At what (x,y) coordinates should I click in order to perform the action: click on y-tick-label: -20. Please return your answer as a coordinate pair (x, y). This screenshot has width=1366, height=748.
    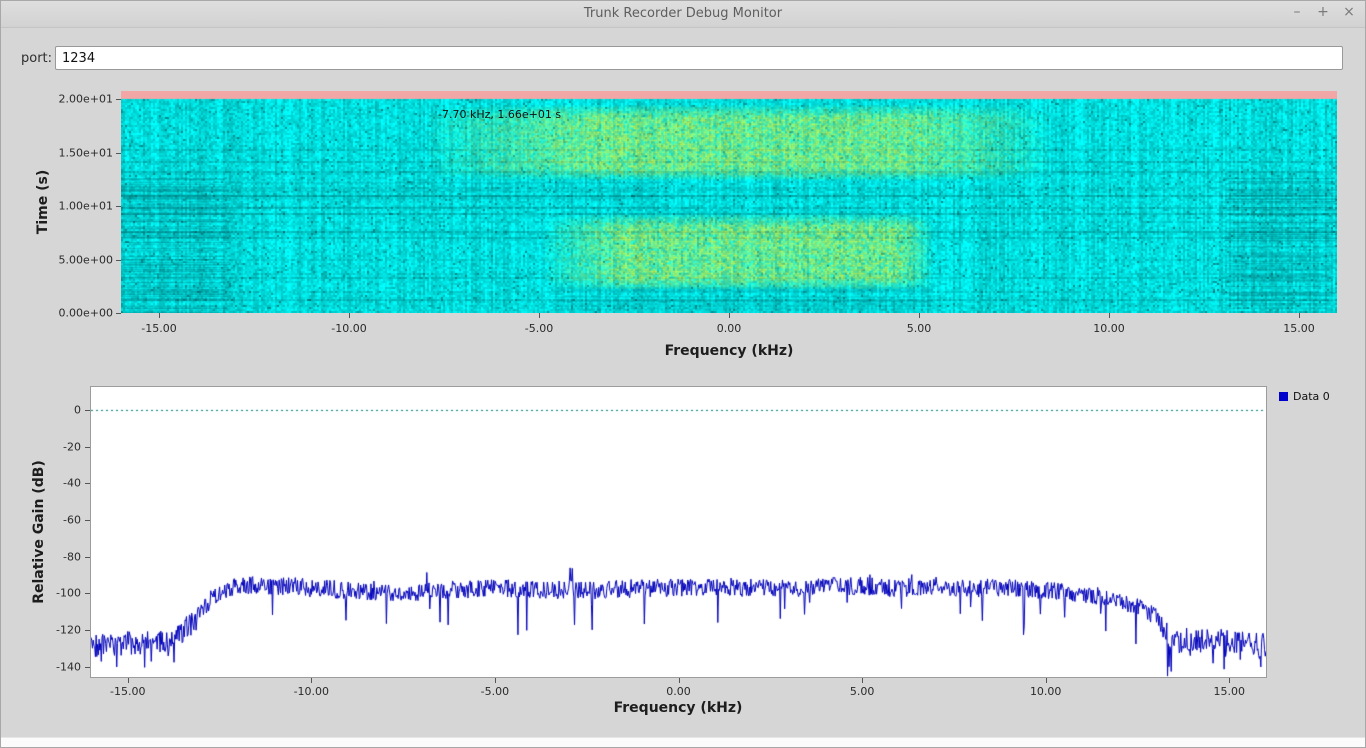
    Looking at the image, I should click on (72, 447).